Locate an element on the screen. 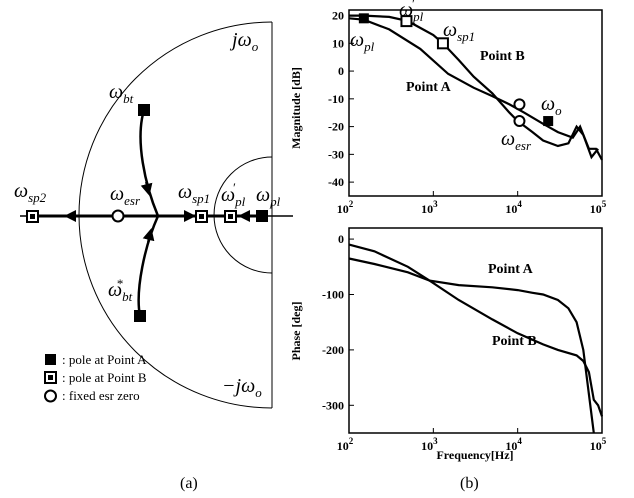 This screenshot has width=634, height=498. magnitude-ylabel: Magnitude [dB] is located at coordinates (296, 108).